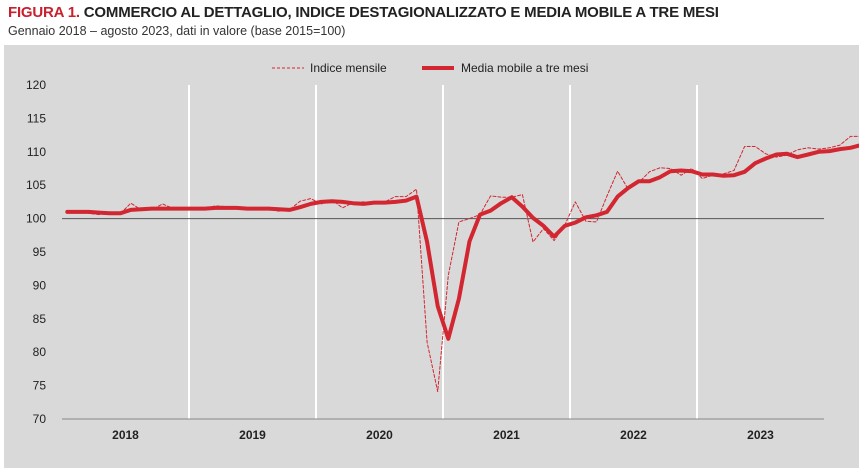 This screenshot has width=865, height=473. What do you see at coordinates (40, 419) in the screenshot?
I see `y-tick-label: 70` at bounding box center [40, 419].